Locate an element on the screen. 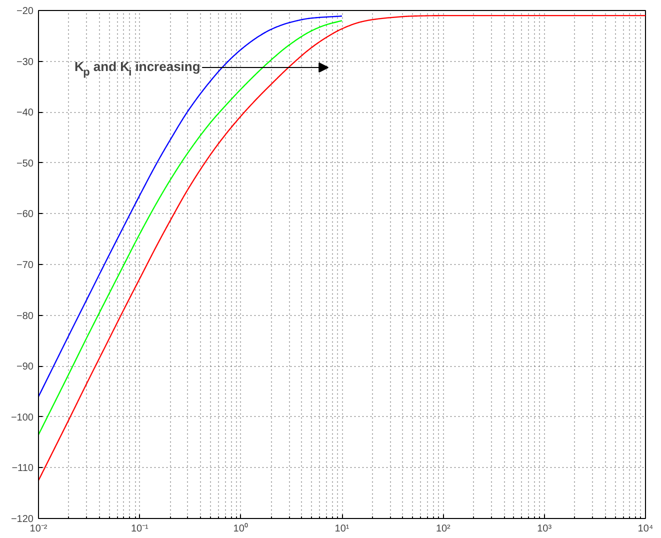 The image size is (661, 538). y-tick-label: −110 is located at coordinates (23, 468).